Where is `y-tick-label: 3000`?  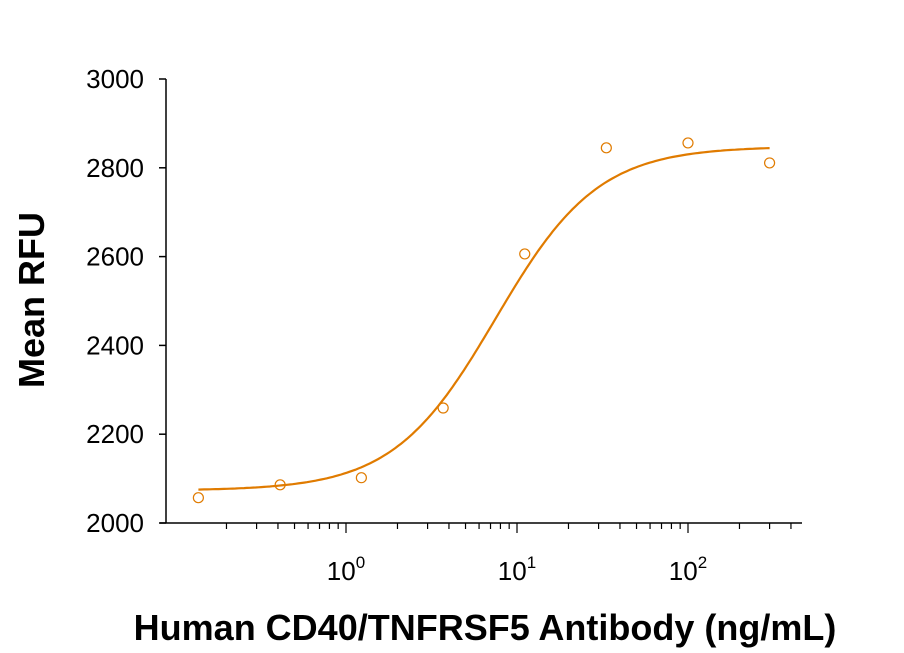
y-tick-label: 3000 is located at coordinates (115, 79).